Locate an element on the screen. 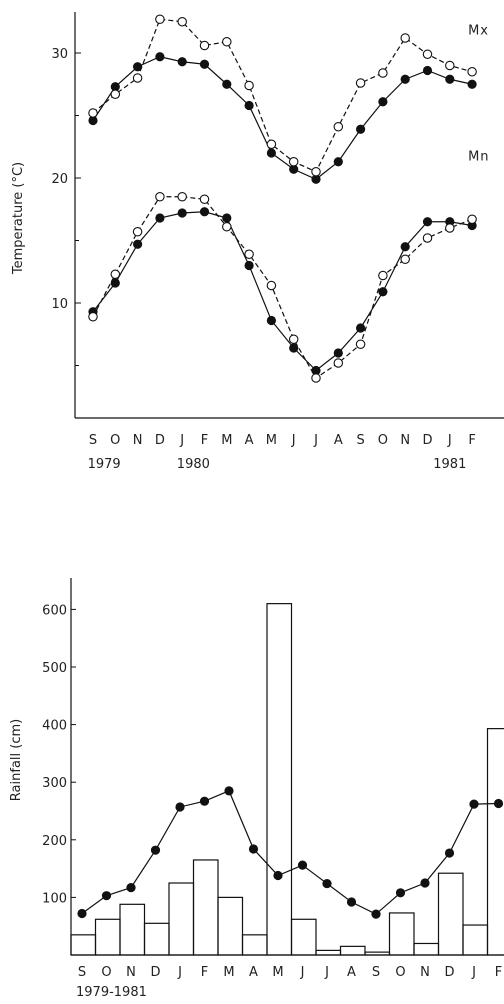  rain-x-tick-label: F is located at coordinates (204, 972).